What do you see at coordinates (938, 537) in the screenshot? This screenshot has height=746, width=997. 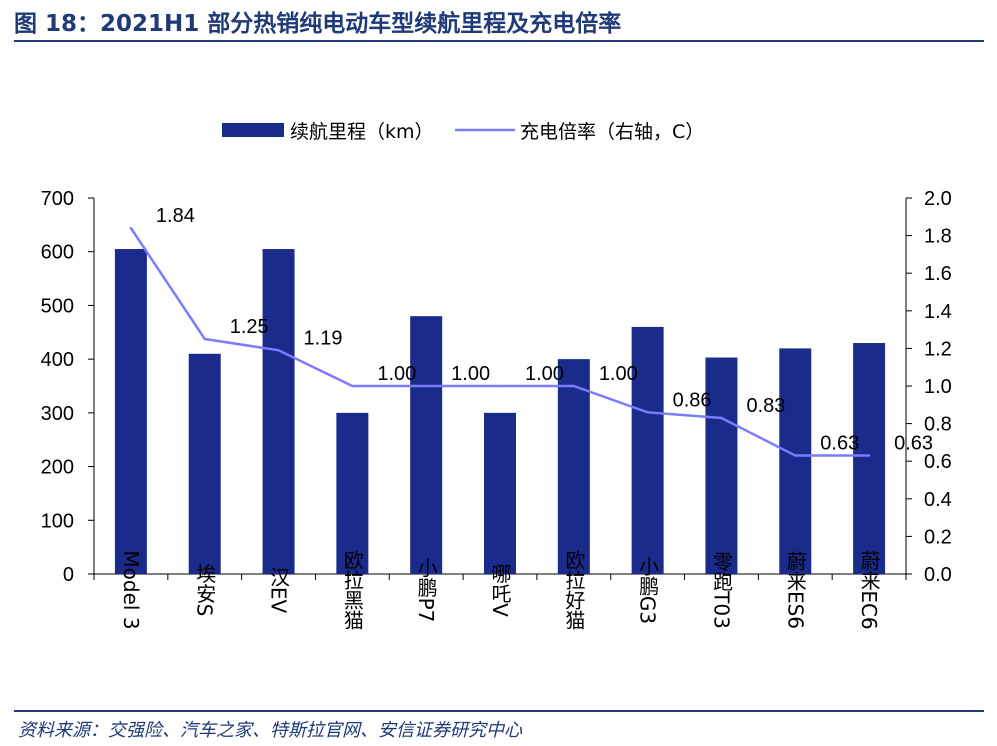 I see `y-right-tick-label: 0.2` at bounding box center [938, 537].